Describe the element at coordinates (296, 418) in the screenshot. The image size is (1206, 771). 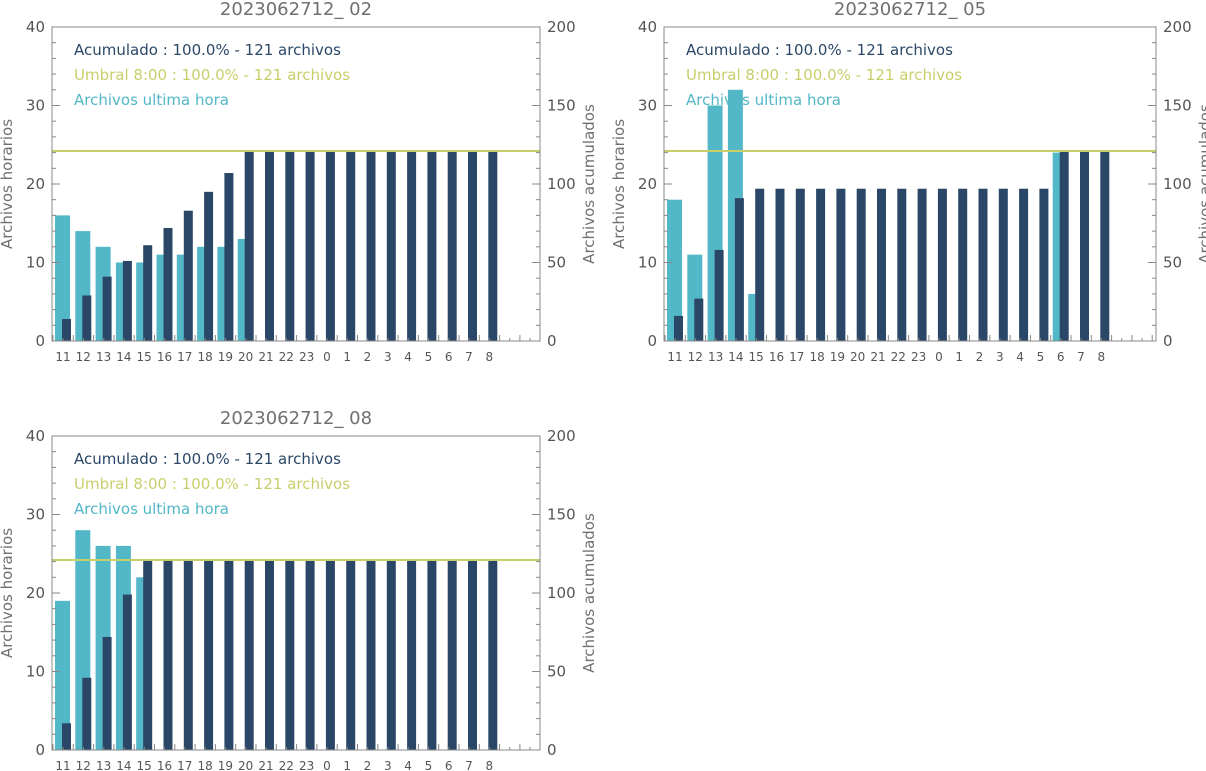
I see `chart-title: 2023062712_ 08` at that location.